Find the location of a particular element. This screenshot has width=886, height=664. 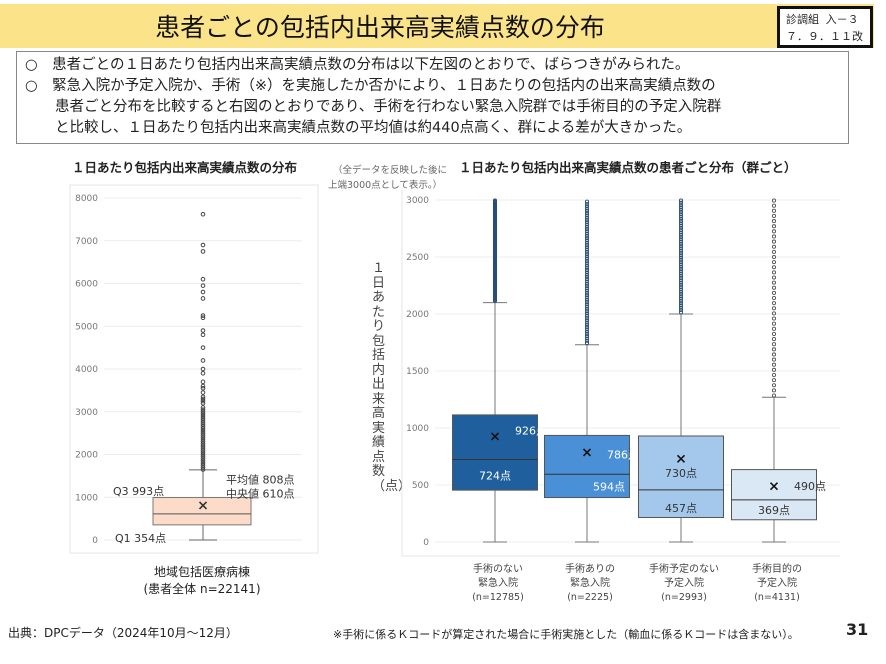

right-y-axis-label: １日あたり包括内出来高実績点数（点） is located at coordinates (392, 377).